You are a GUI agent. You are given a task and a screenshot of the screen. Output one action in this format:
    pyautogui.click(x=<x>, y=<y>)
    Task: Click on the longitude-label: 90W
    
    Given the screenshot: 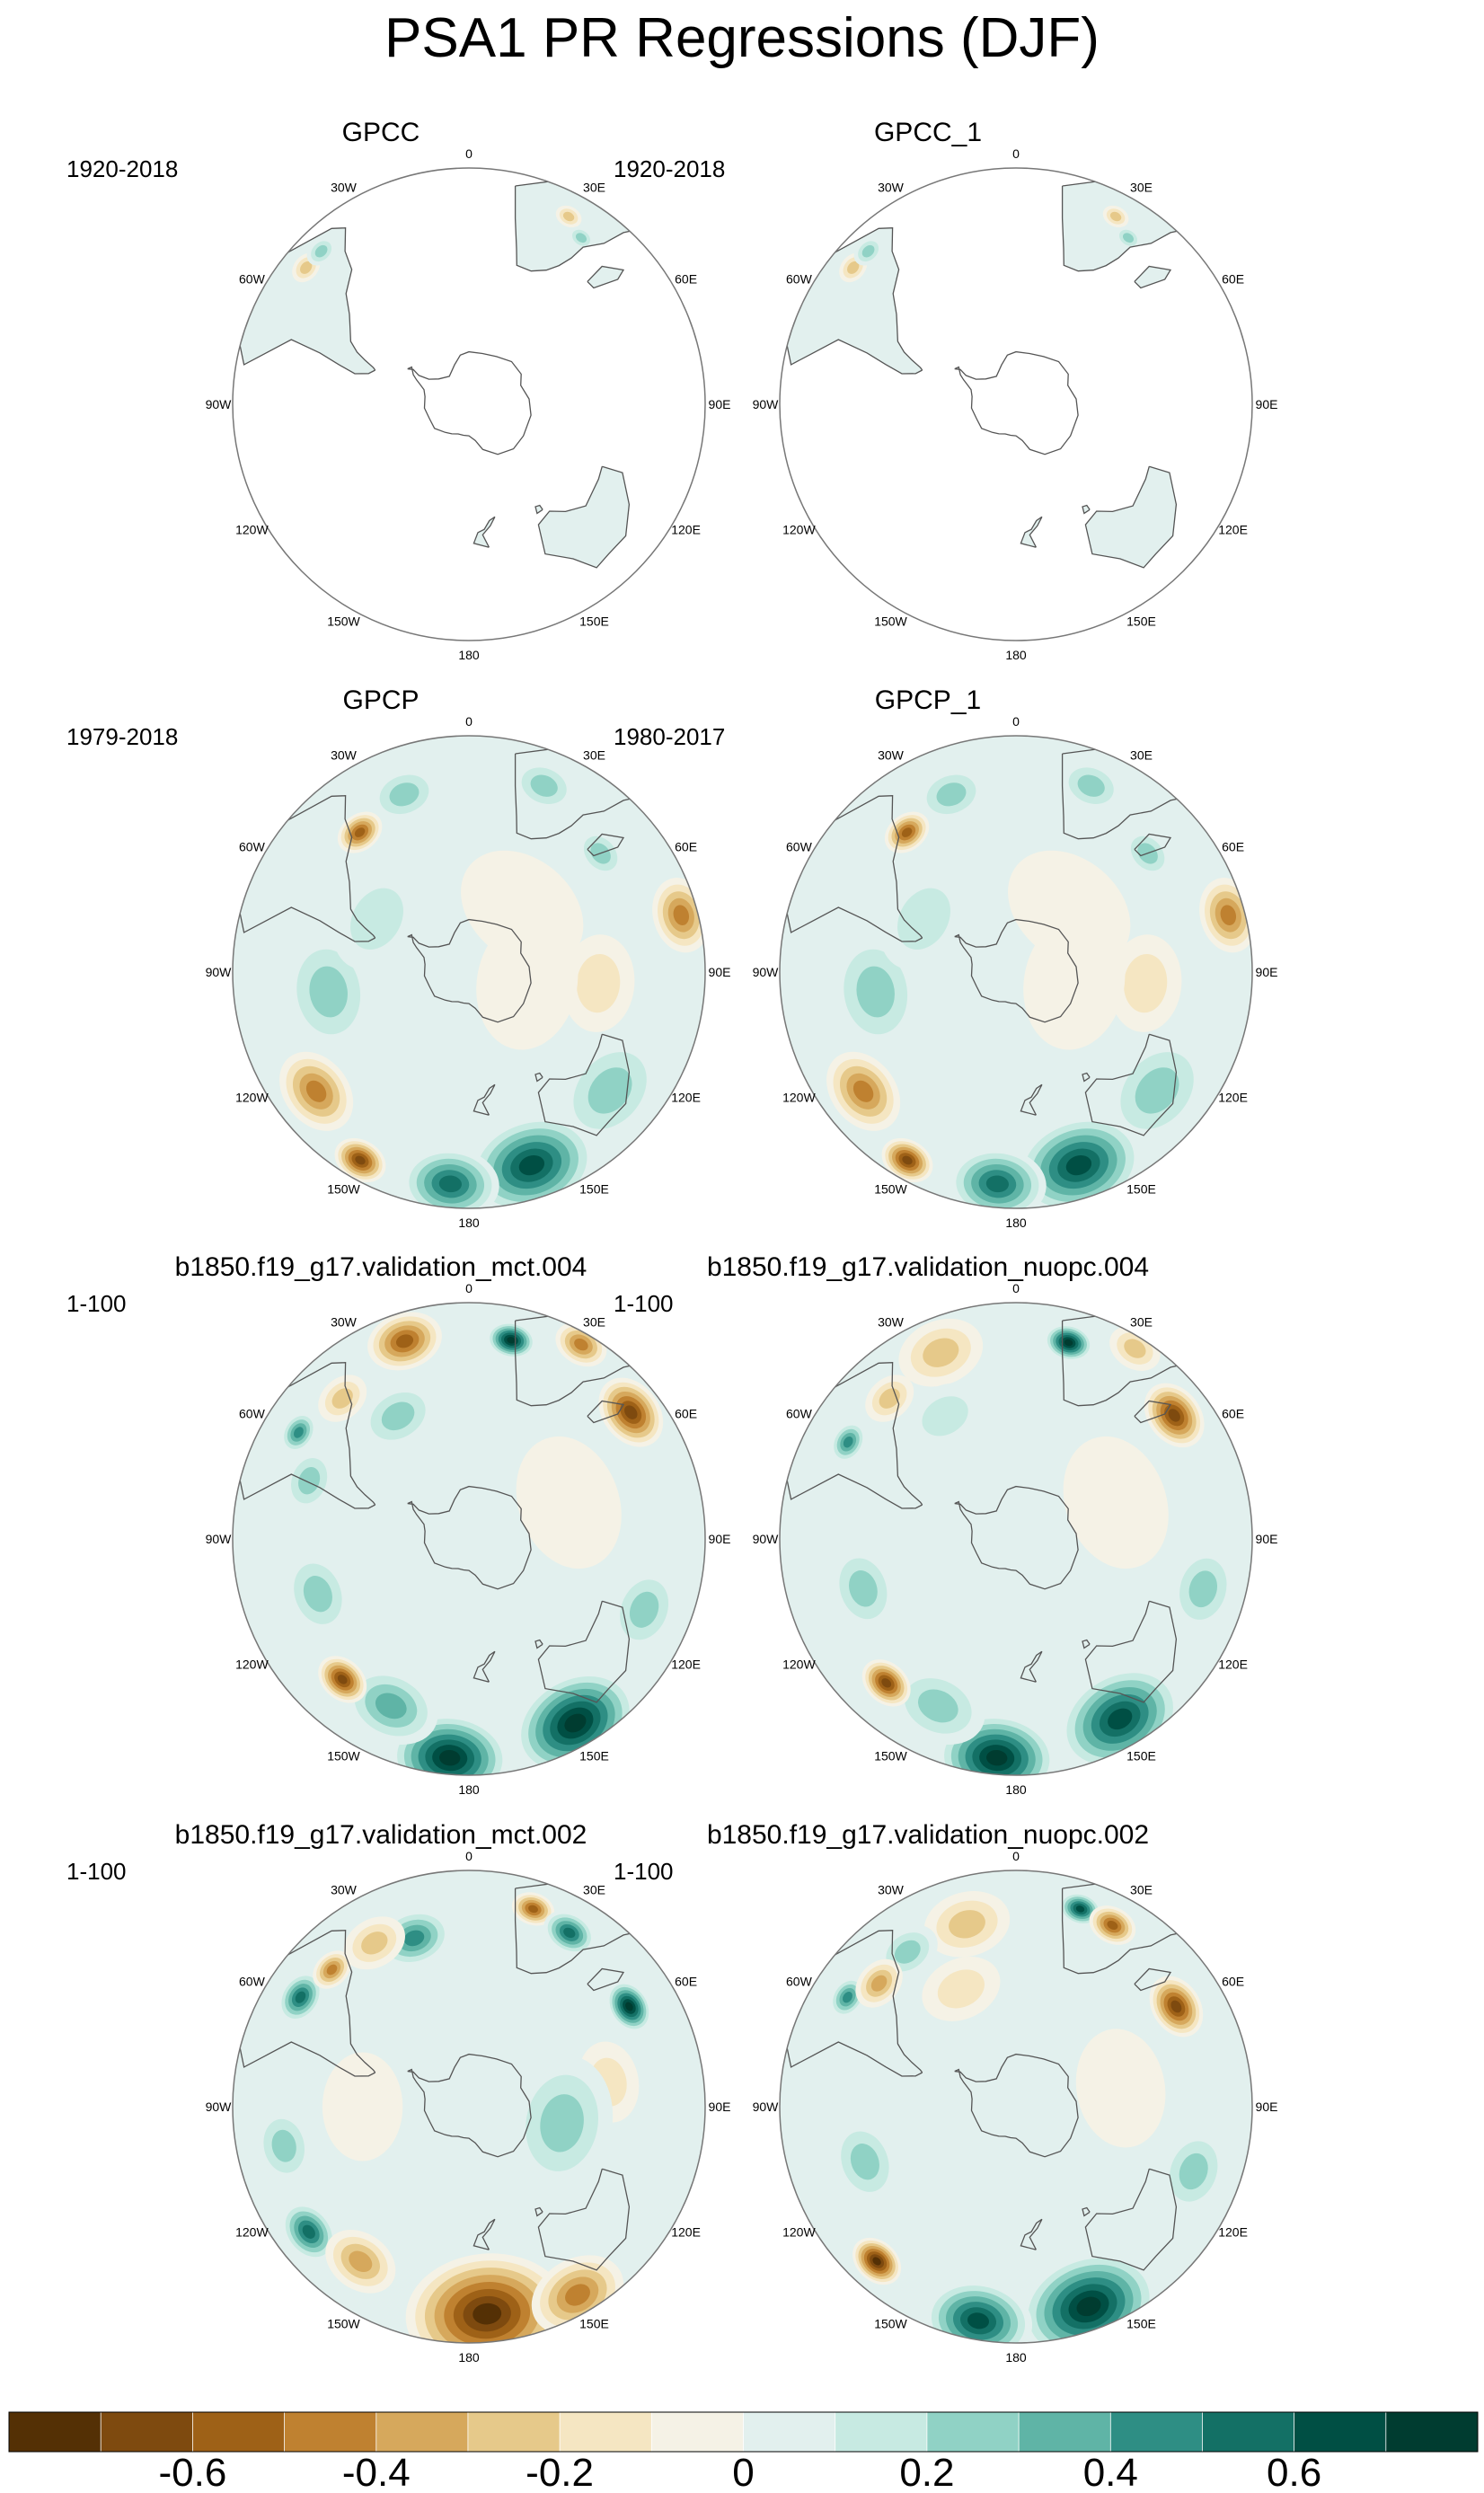 What is the action you would take?
    pyautogui.click(x=767, y=972)
    